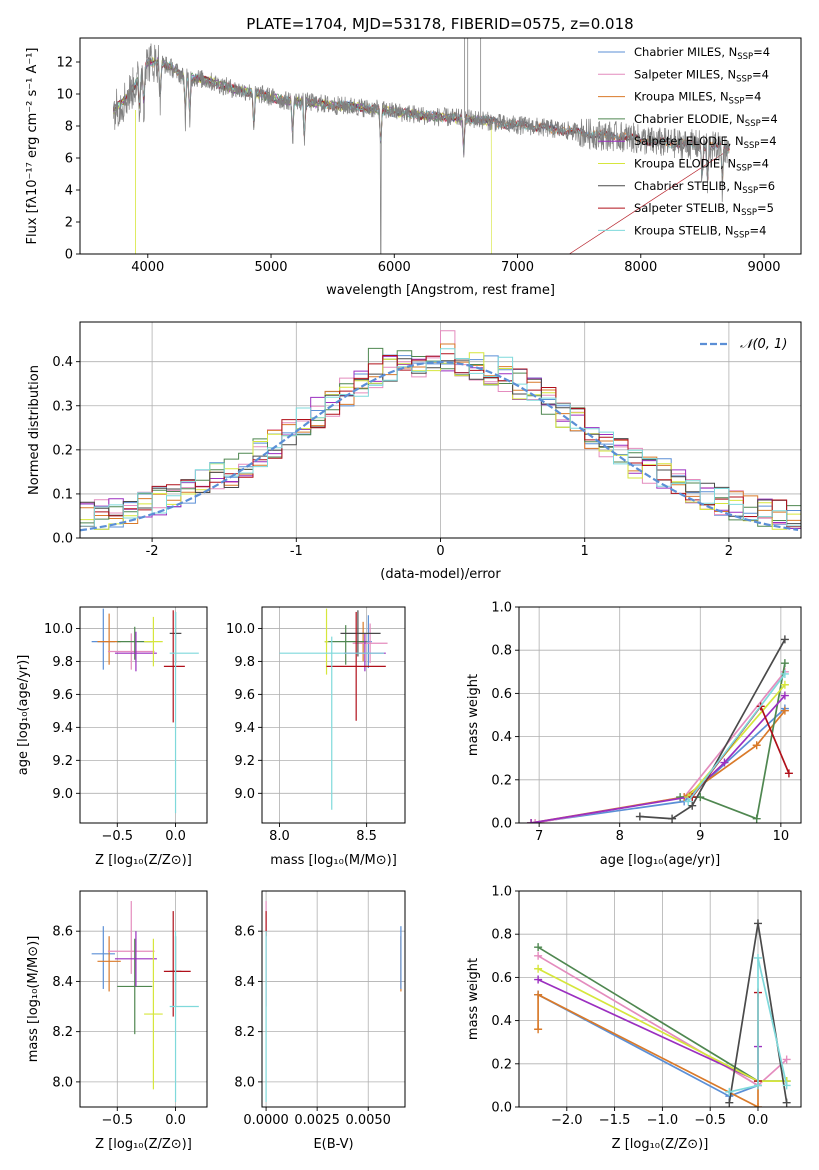  Describe the element at coordinates (62, 1032) in the screenshot. I see `y-tick-label: 8.2` at that location.